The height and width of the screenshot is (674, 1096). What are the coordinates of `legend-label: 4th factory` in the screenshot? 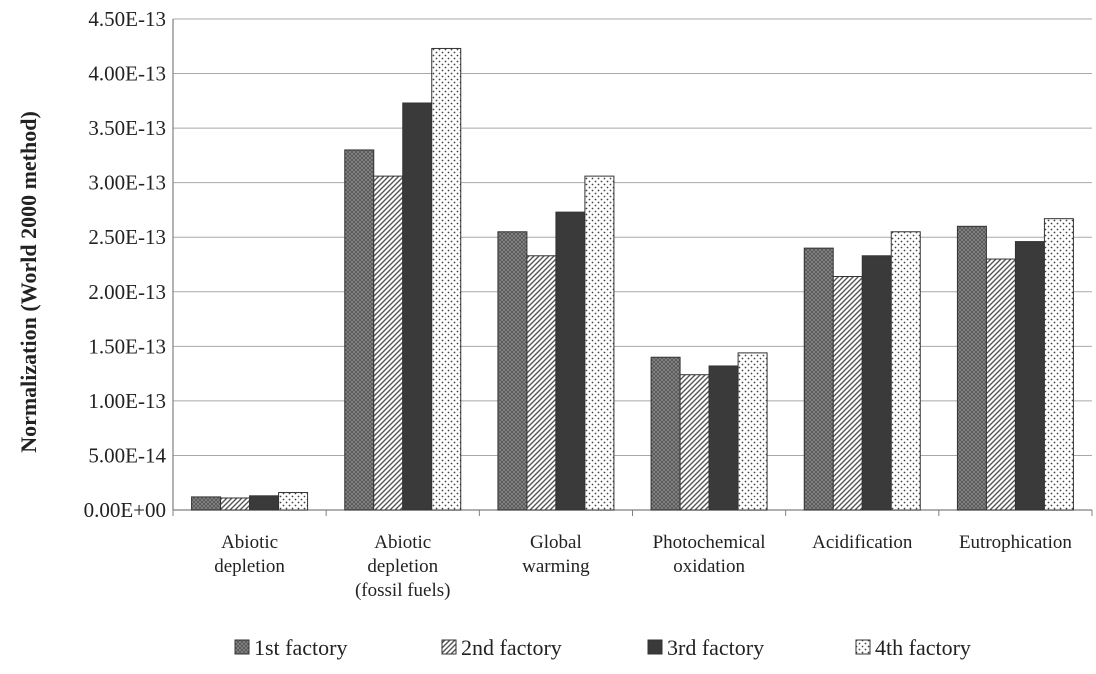 It's located at (923, 647).